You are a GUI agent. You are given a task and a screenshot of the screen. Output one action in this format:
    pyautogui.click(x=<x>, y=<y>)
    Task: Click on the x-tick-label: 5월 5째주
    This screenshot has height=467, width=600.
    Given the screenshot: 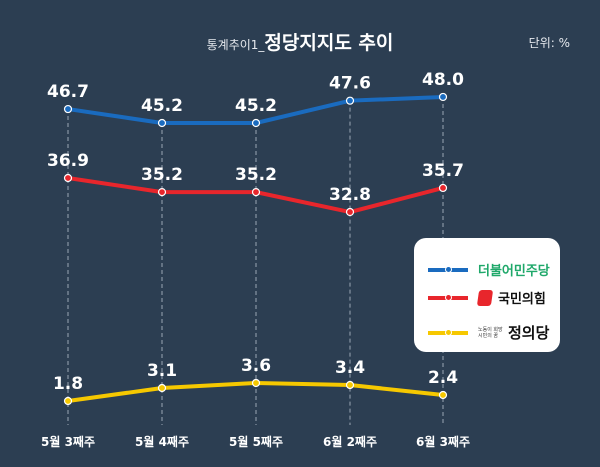 What is the action you would take?
    pyautogui.click(x=256, y=441)
    